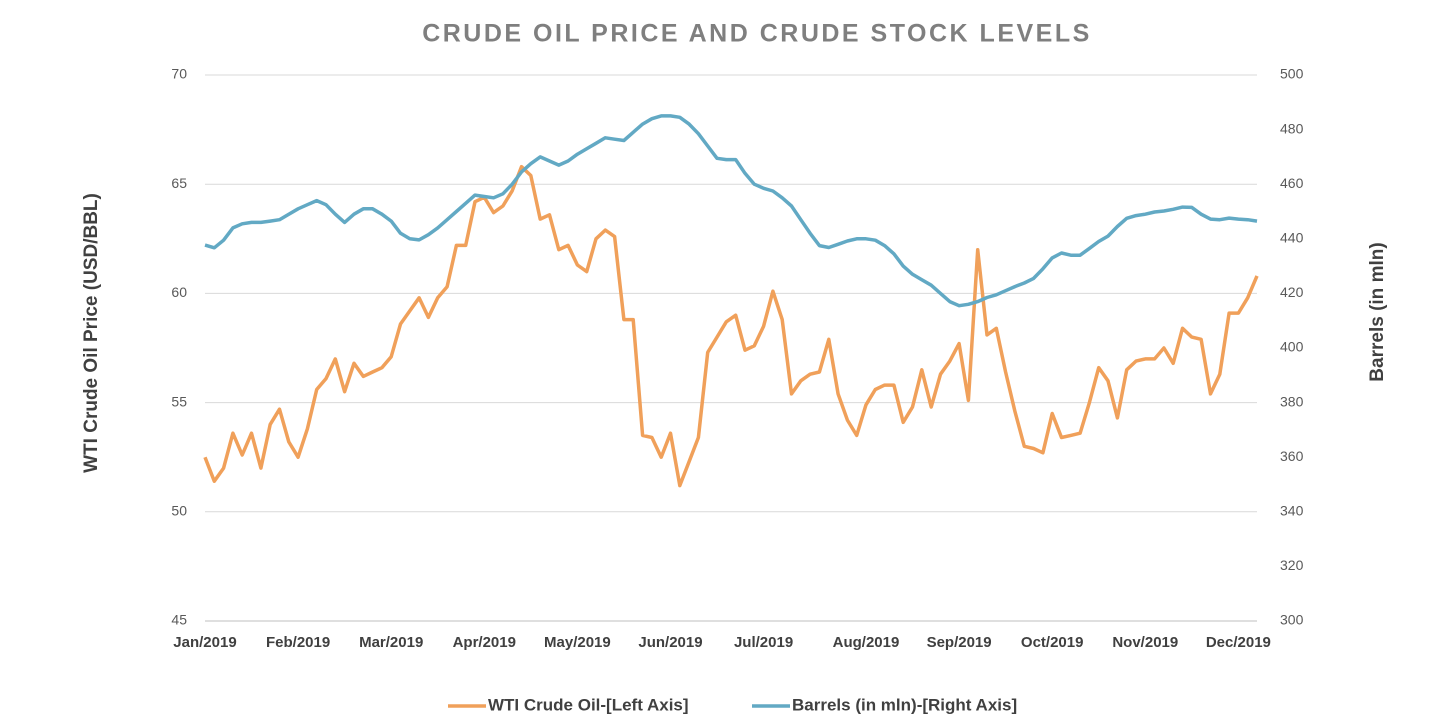 Image resolution: width=1440 pixels, height=726 pixels. I want to click on y2-axis-title: Barrels (in mln), so click(1377, 311).